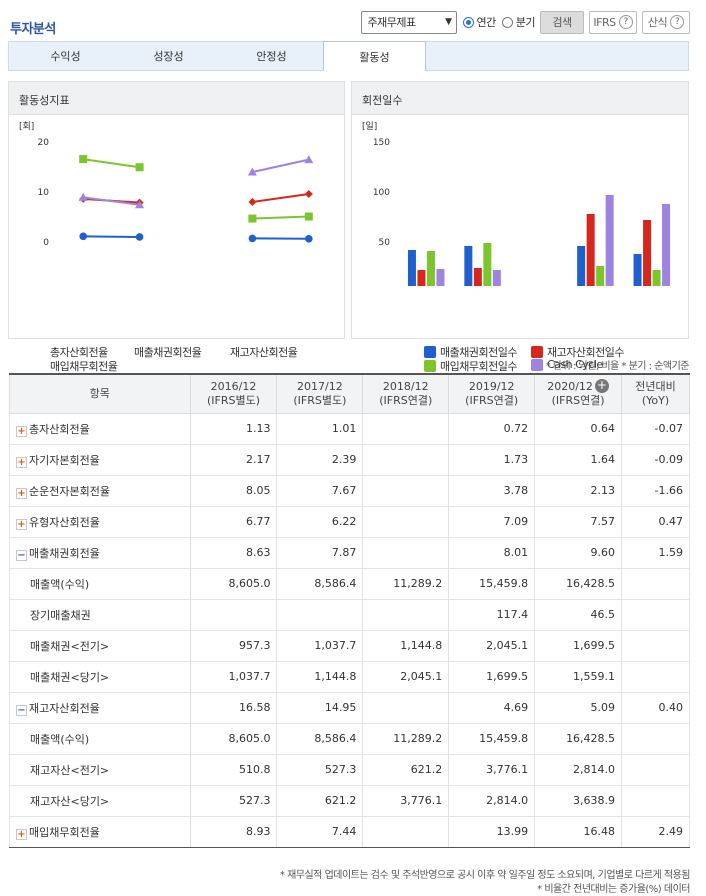 This screenshot has height=896, width=706. What do you see at coordinates (233, 459) in the screenshot?
I see `value-cell: 2.17` at bounding box center [233, 459].